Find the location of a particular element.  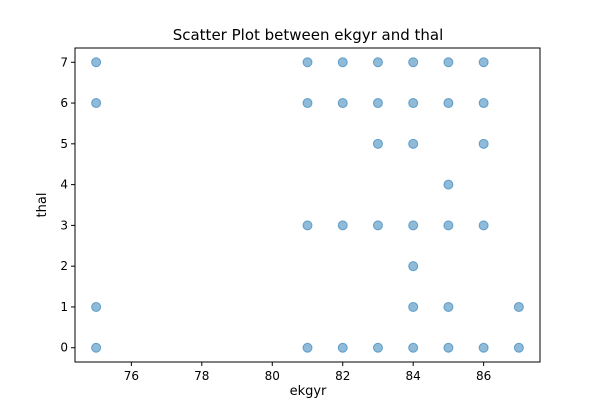

y-tick-label: 0 is located at coordinates (64, 348).